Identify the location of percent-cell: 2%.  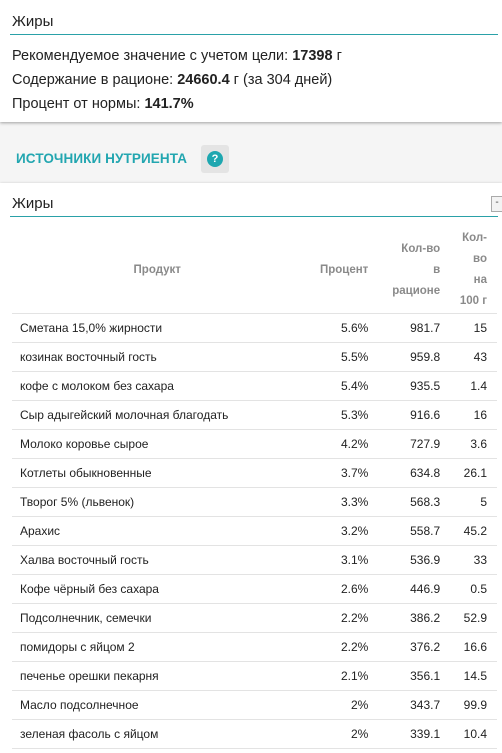
(335, 705).